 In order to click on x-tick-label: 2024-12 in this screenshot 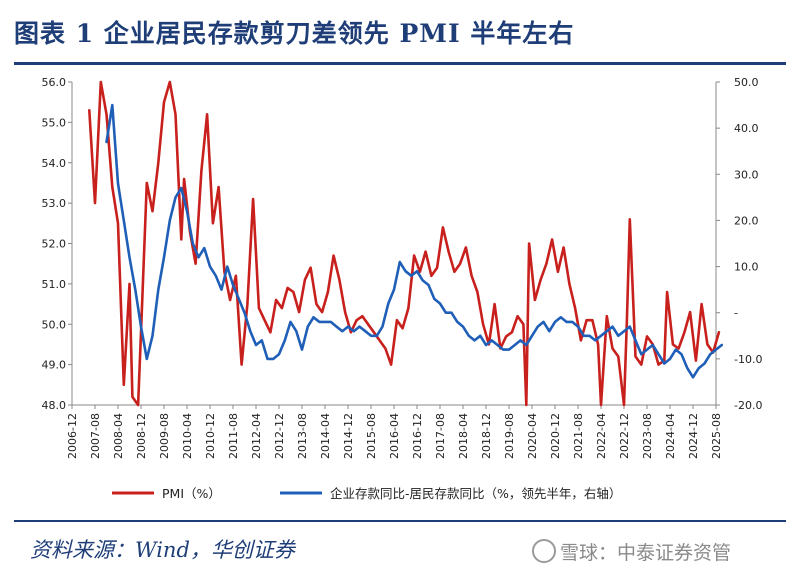, I will do `click(693, 436)`.